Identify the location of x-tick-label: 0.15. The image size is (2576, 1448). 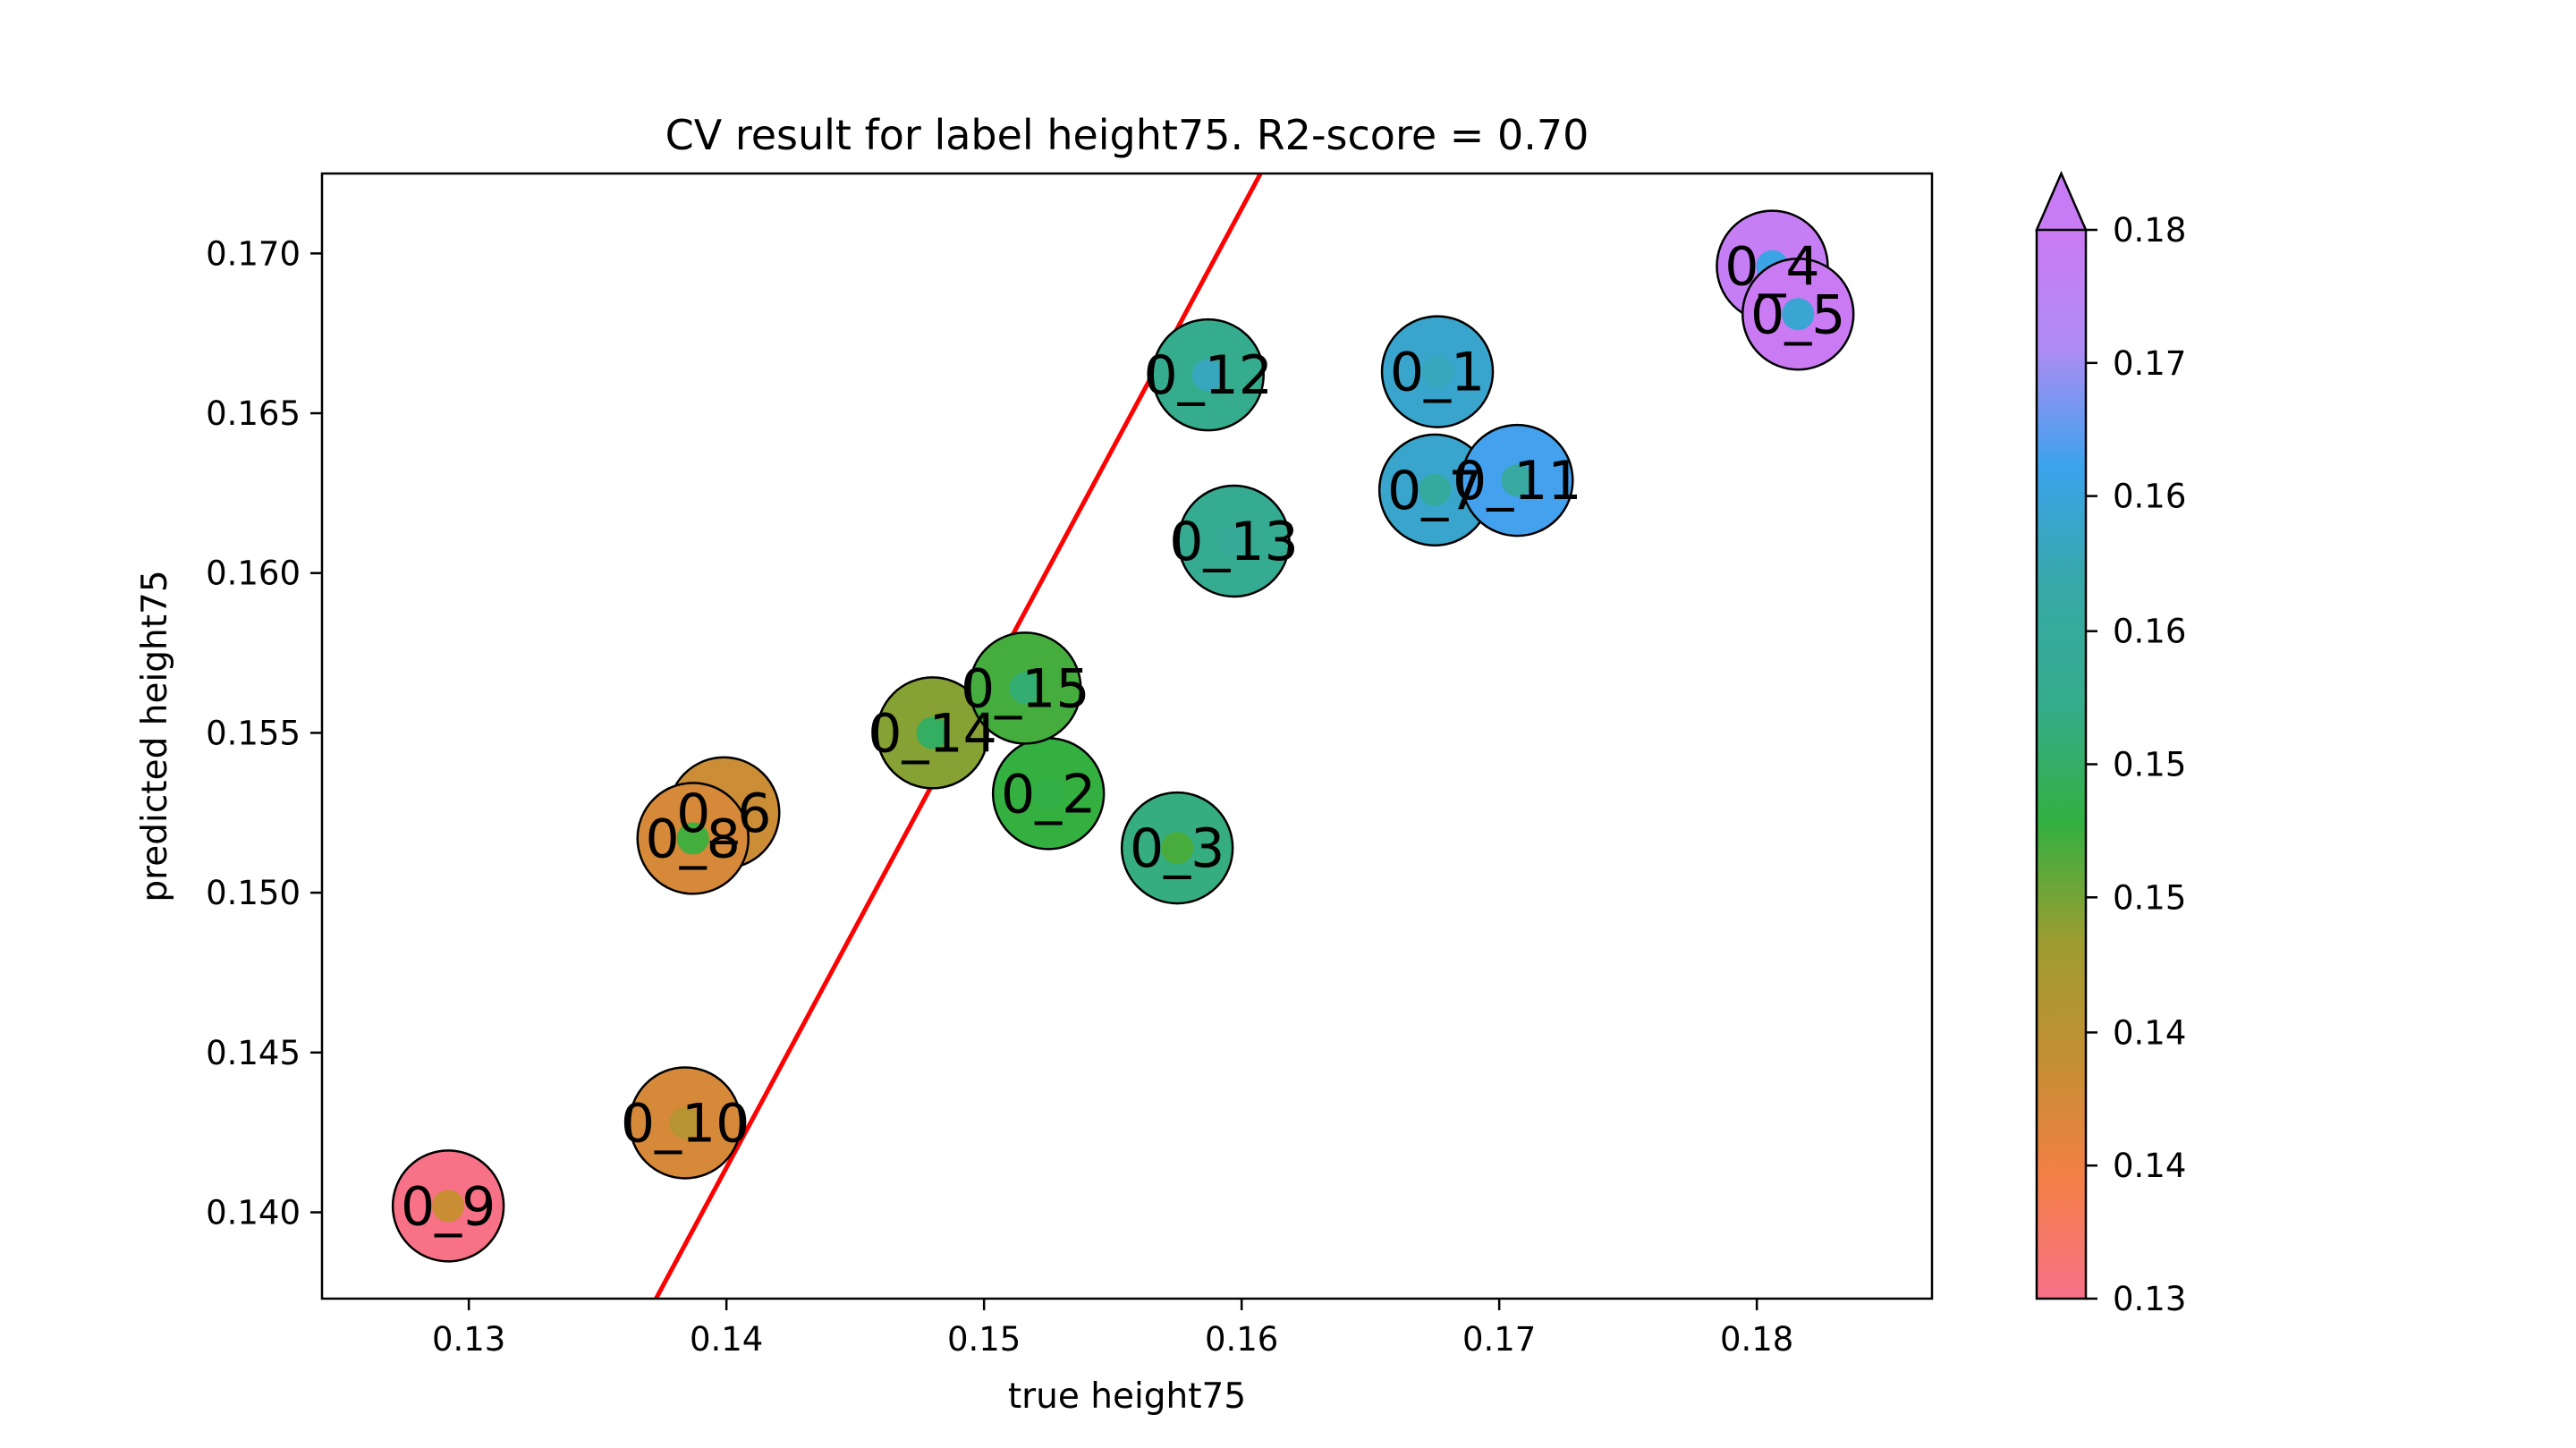
(984, 1339).